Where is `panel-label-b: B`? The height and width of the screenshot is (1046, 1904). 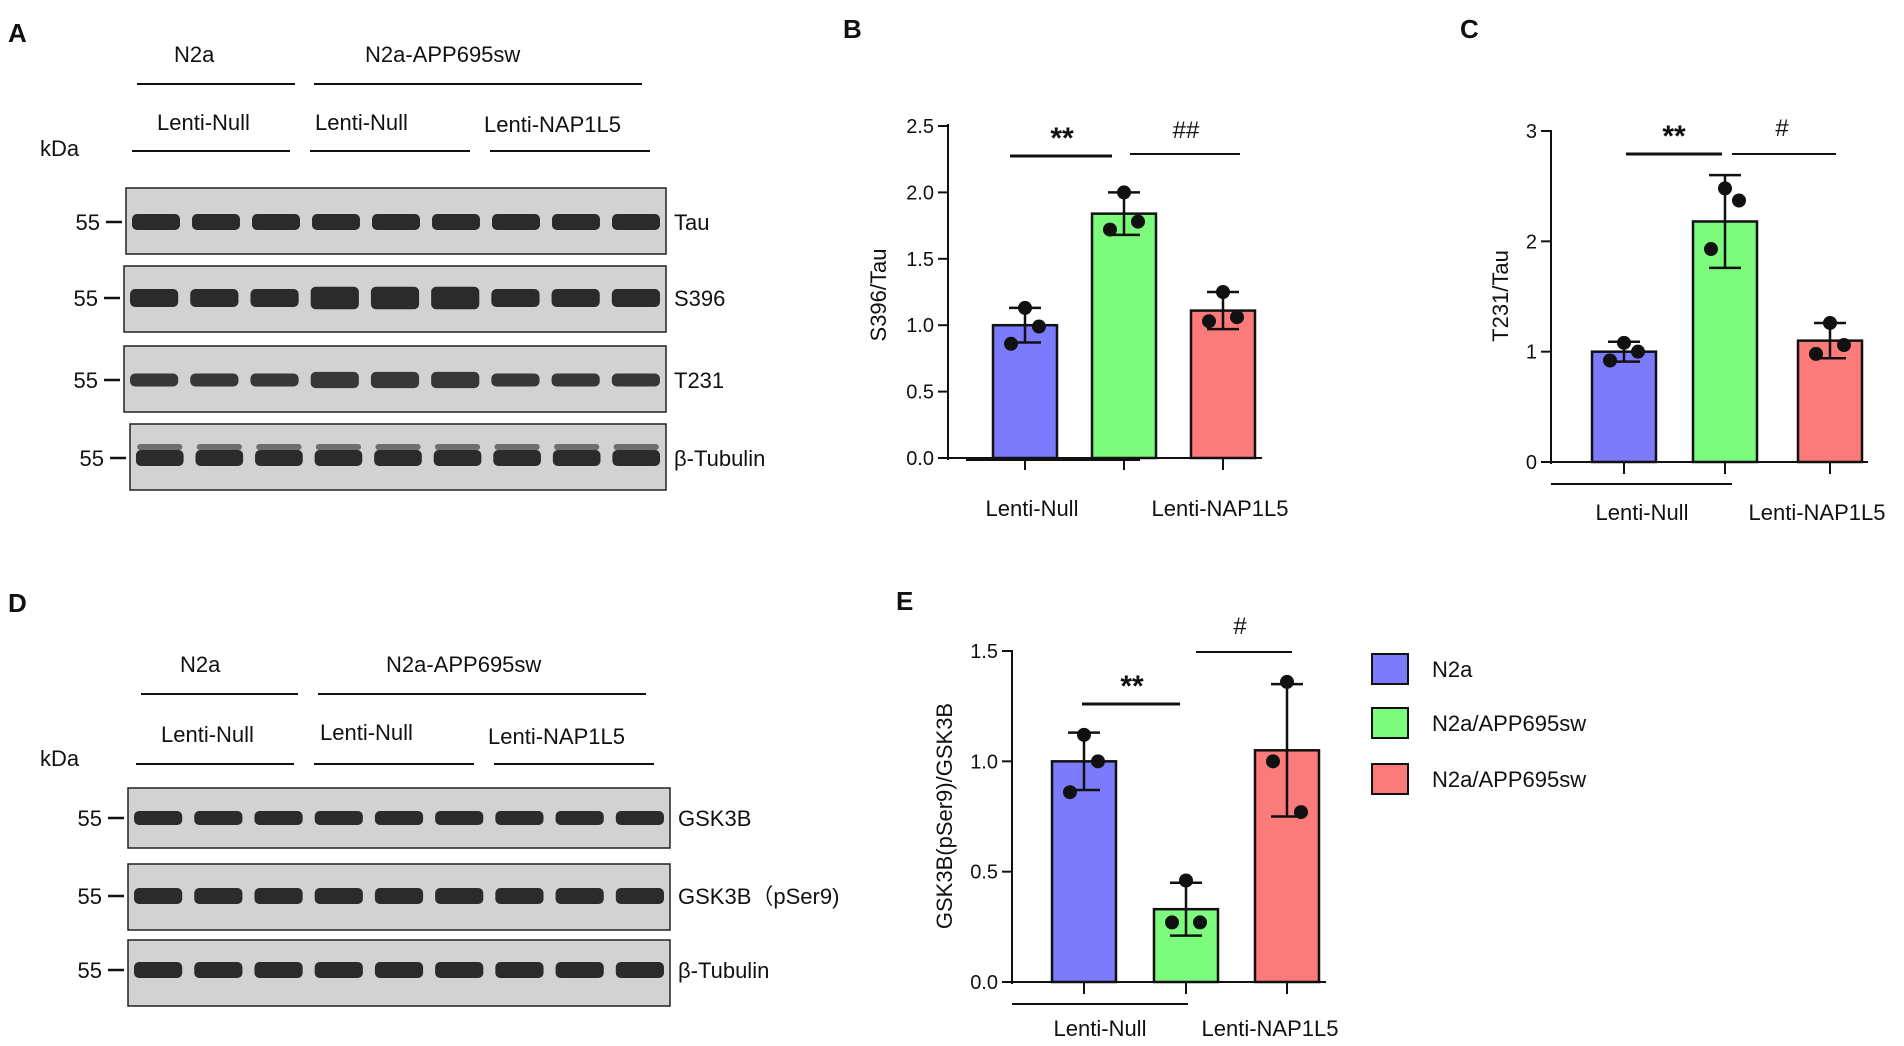
panel-label-b: B is located at coordinates (852, 29).